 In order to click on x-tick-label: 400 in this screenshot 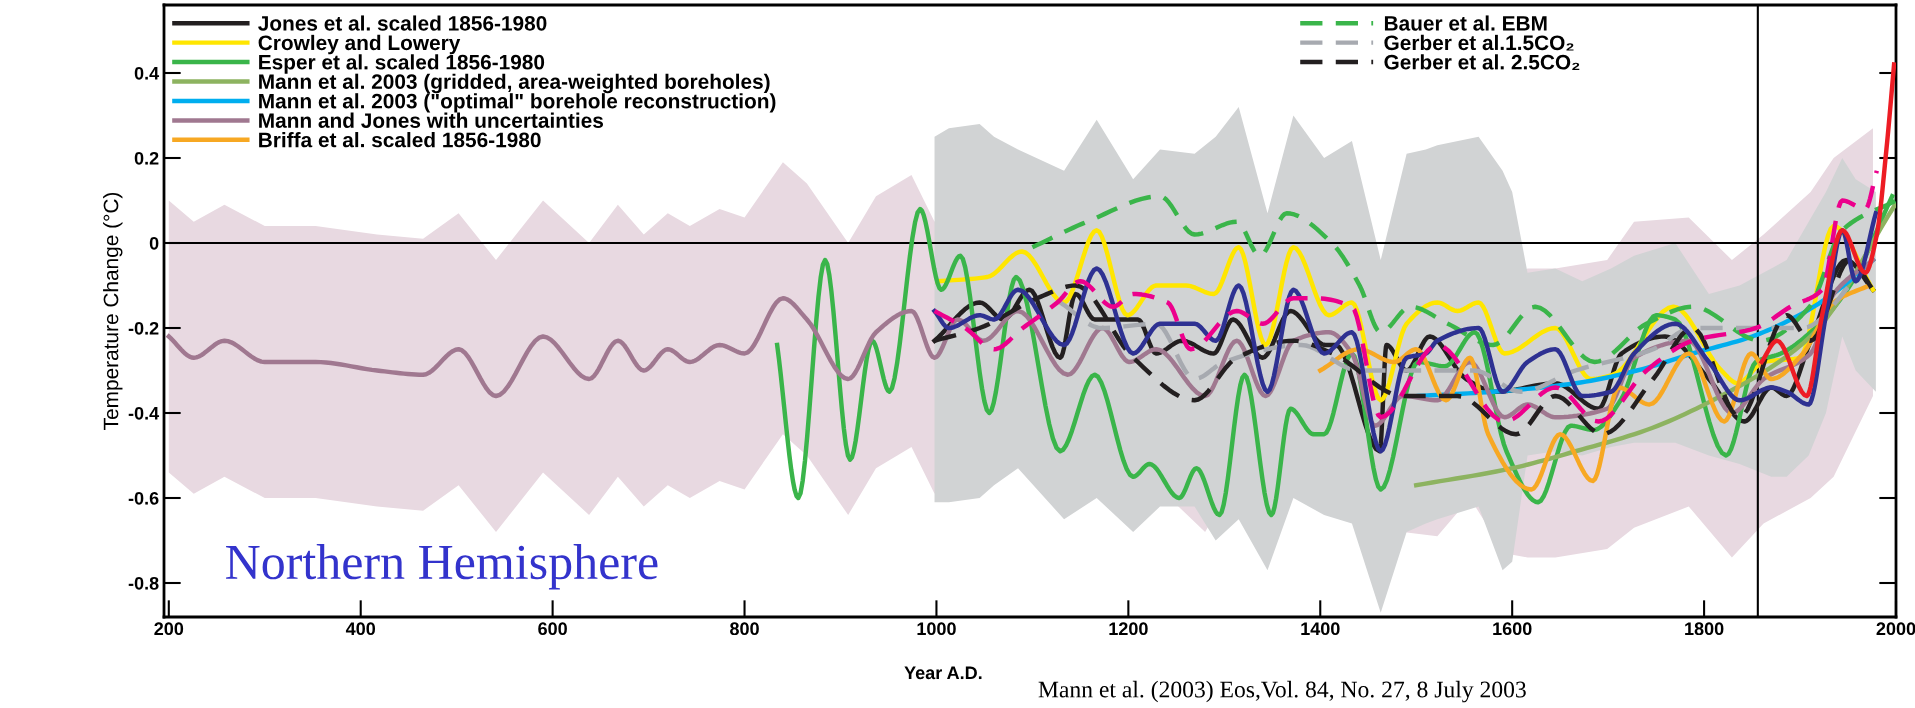, I will do `click(360, 629)`.